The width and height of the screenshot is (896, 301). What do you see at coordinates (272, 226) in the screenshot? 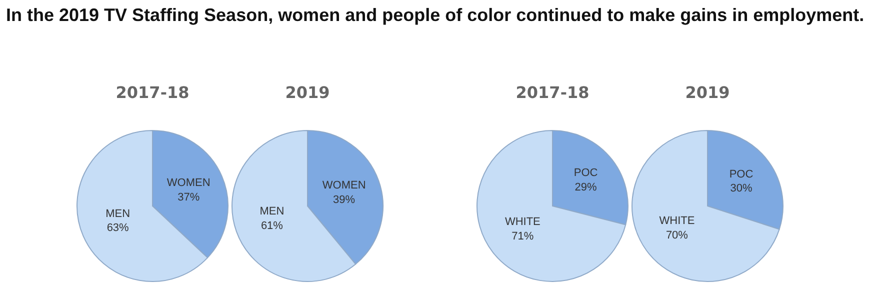
I see `data-label: 61%` at bounding box center [272, 226].